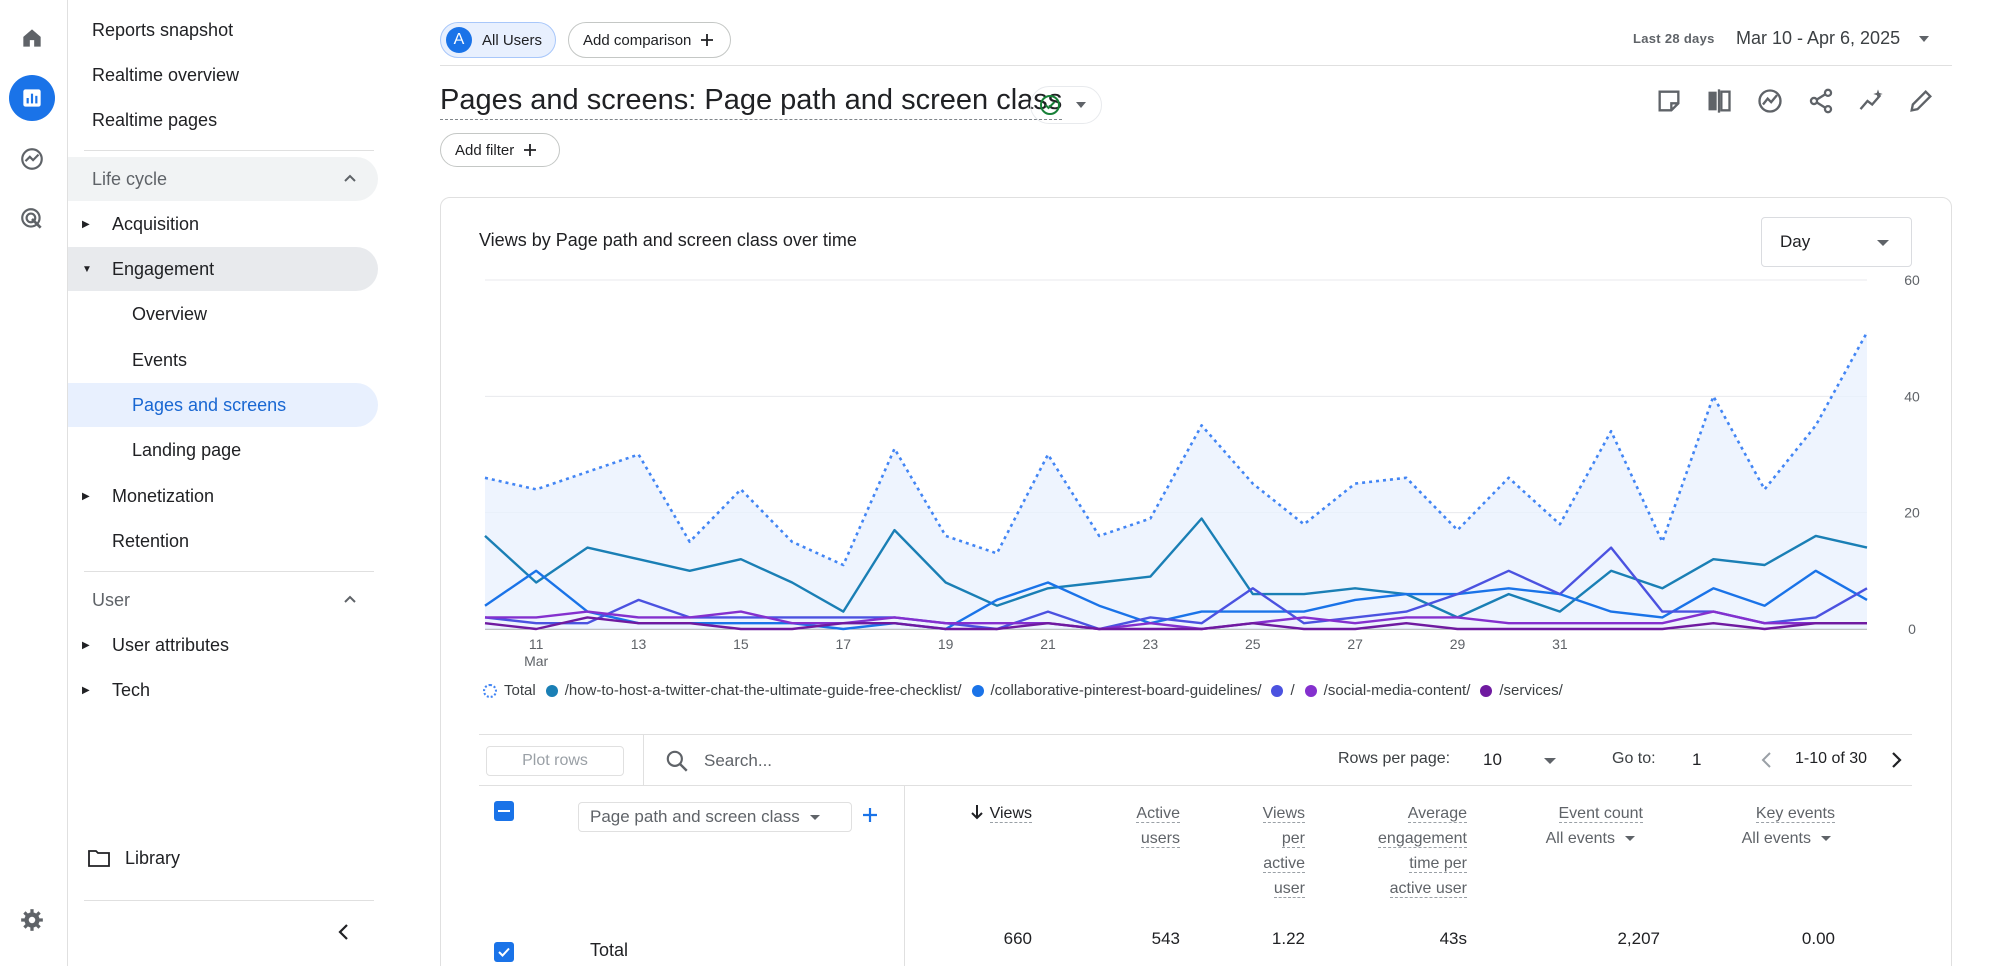 The height and width of the screenshot is (966, 1999). Describe the element at coordinates (223, 405) in the screenshot. I see `nav-pages-and-screens: Pages and screens` at that location.